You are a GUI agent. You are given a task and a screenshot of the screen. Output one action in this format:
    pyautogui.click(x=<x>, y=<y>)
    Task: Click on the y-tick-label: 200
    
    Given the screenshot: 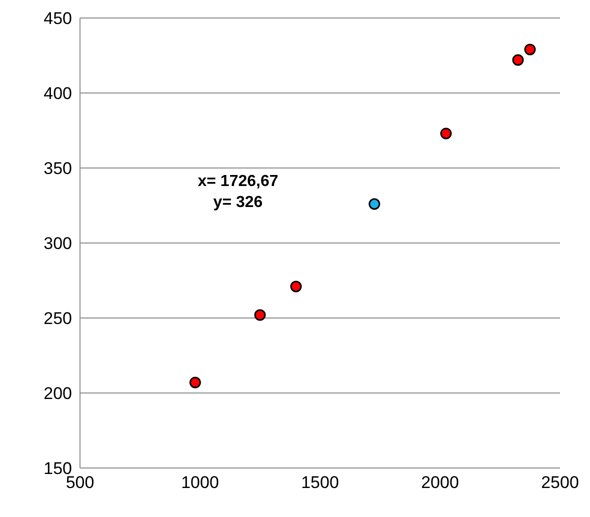 What is the action you would take?
    pyautogui.click(x=58, y=394)
    